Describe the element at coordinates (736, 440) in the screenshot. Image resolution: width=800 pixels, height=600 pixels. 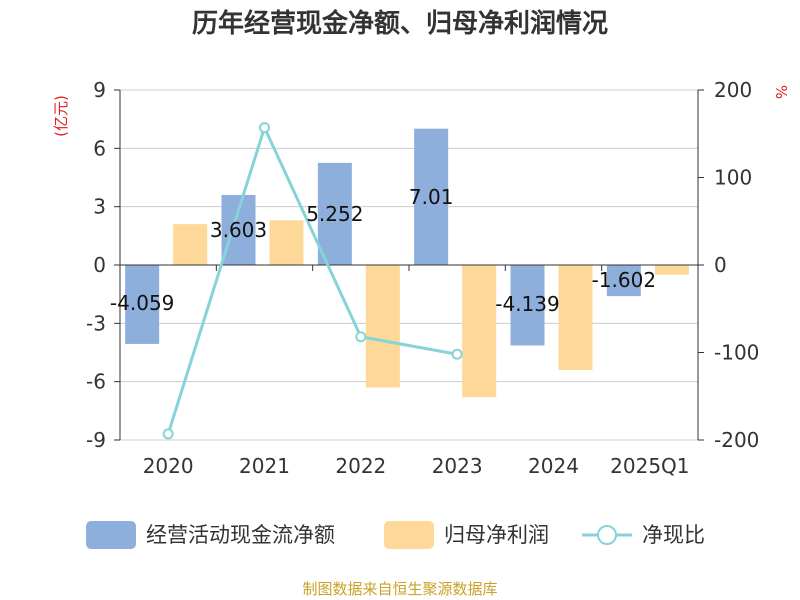
I see `right-tick-label: -200` at that location.